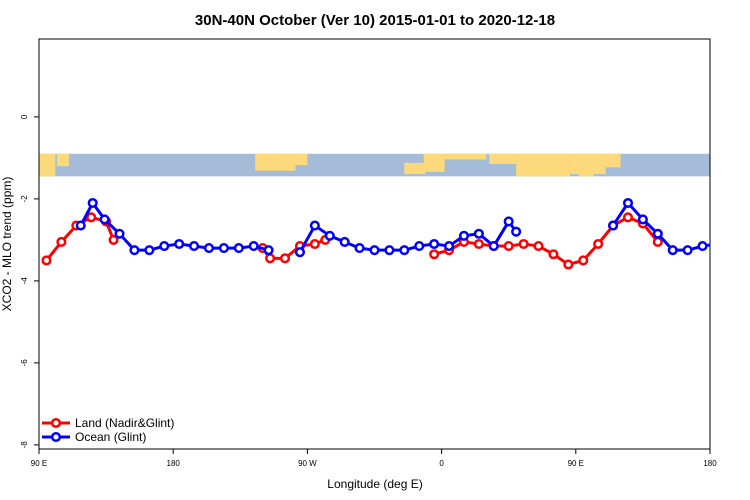 This screenshot has height=500, width=750. I want to click on series-ocean, so click(398, 227).